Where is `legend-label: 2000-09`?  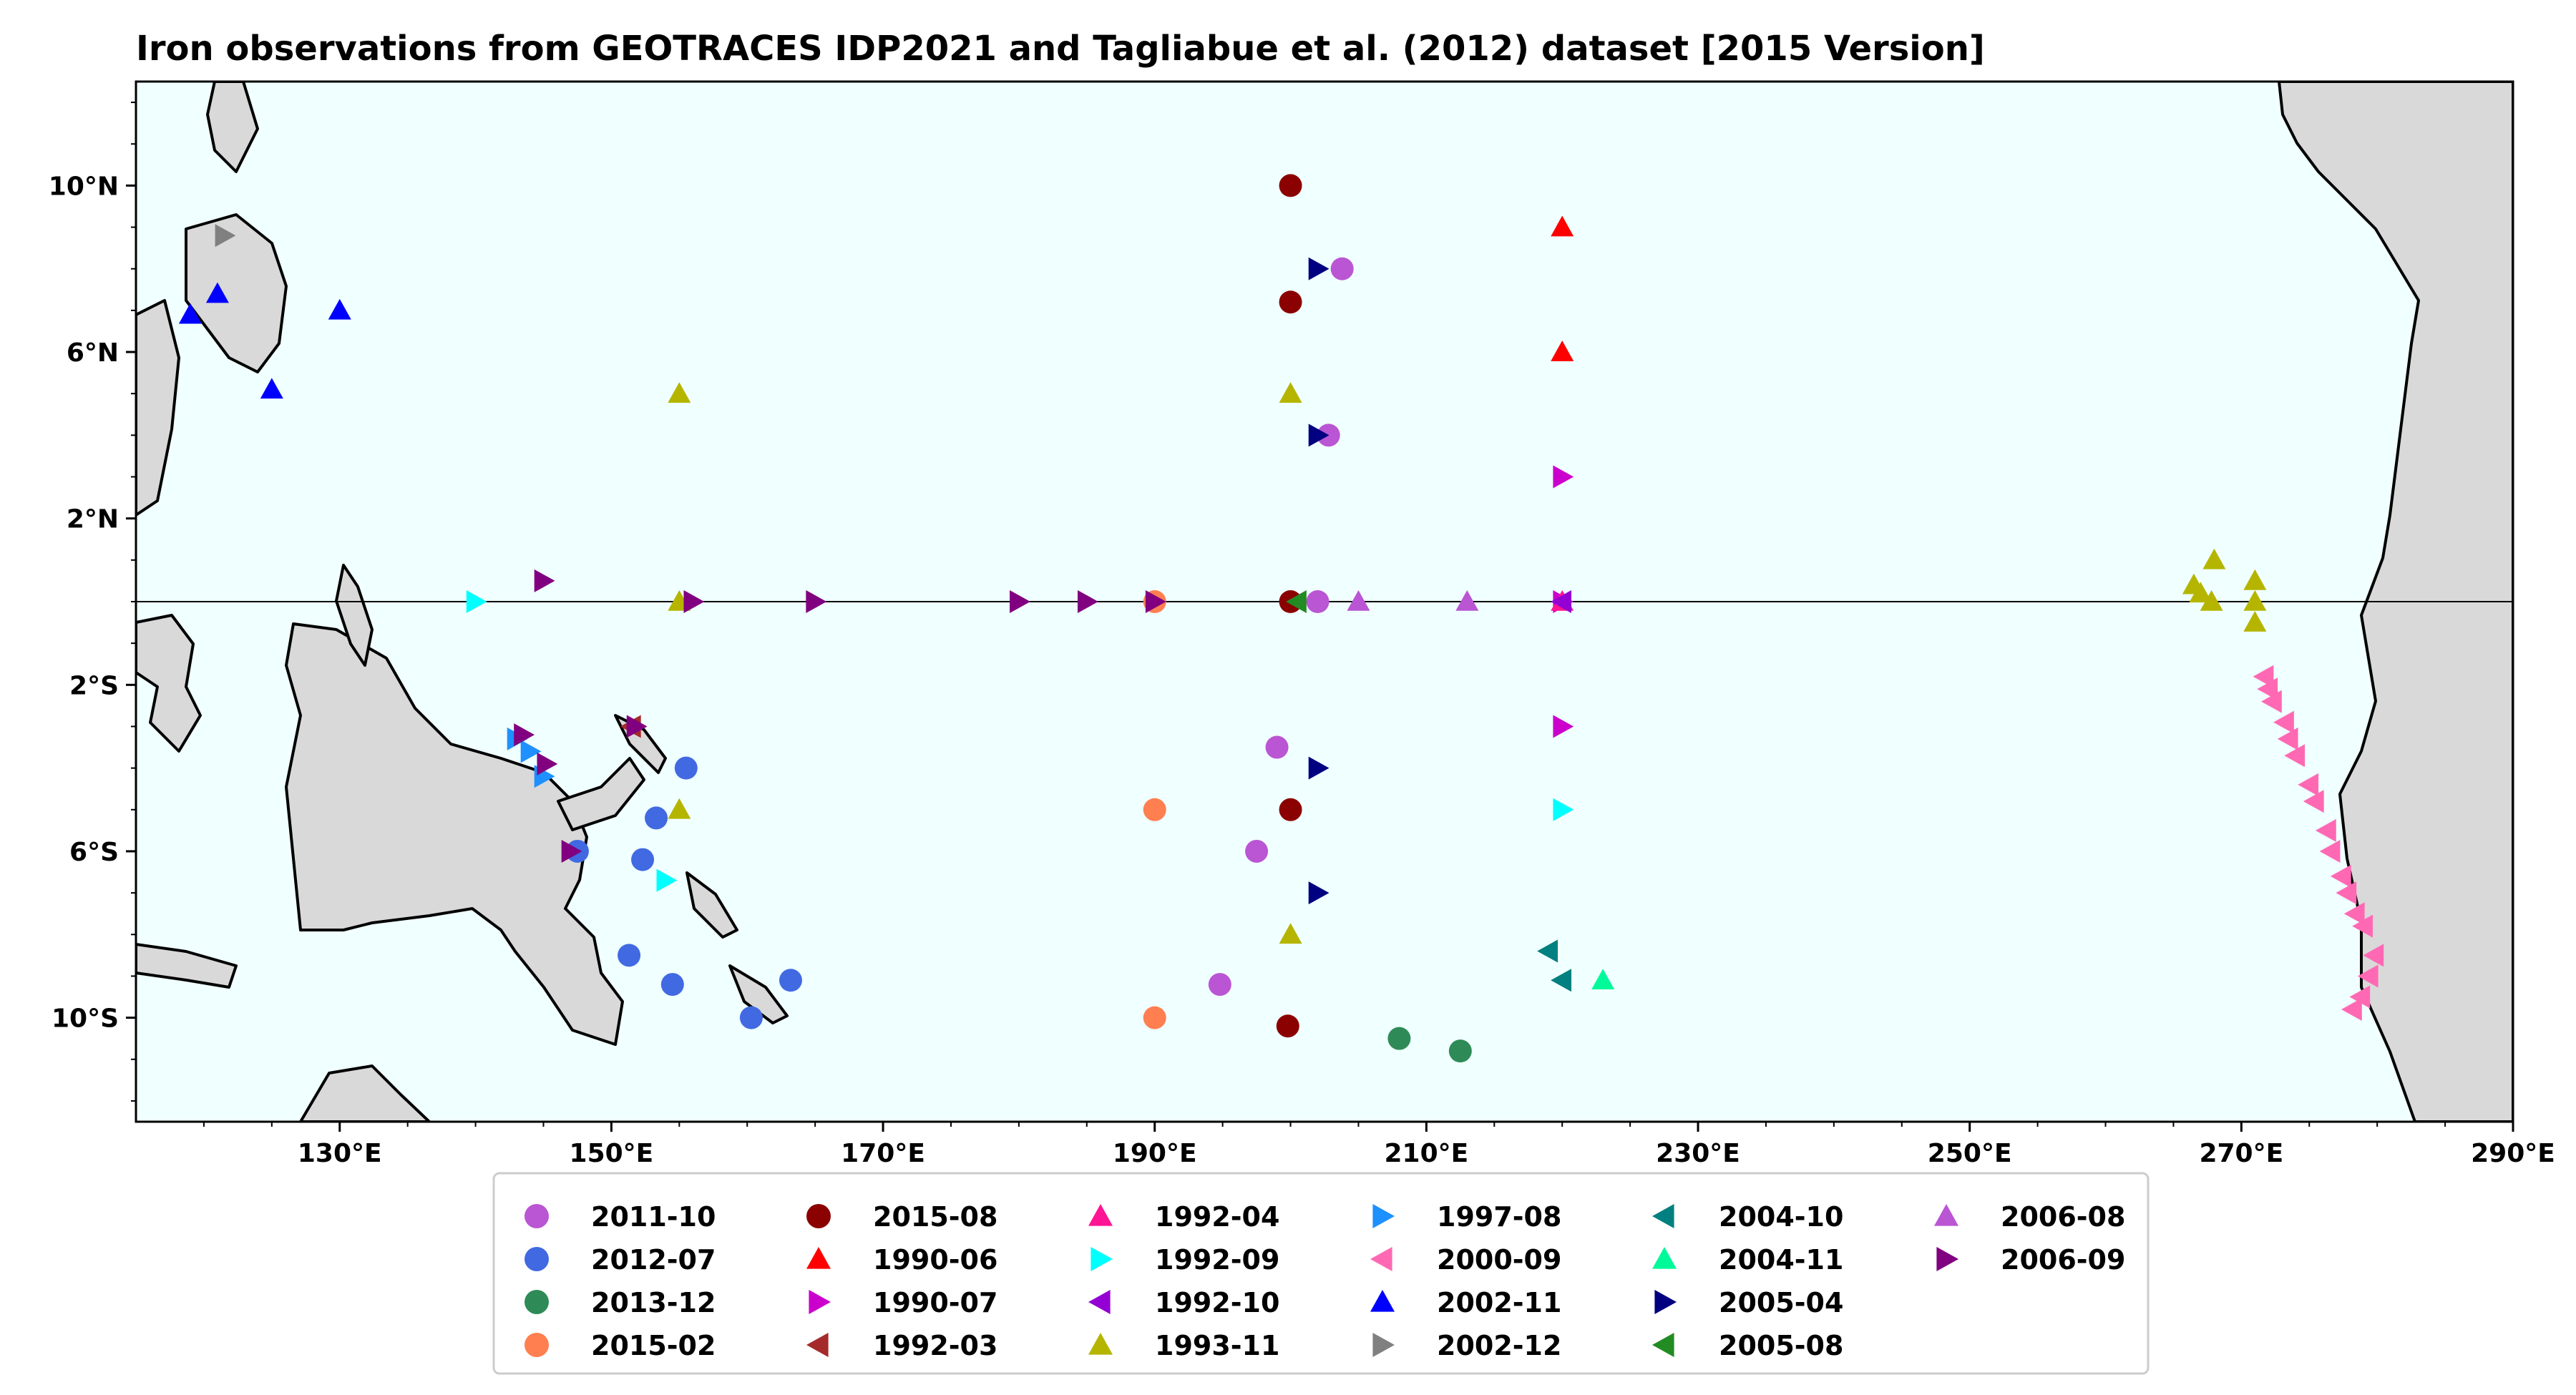
legend-label: 2000-09 is located at coordinates (1499, 1260).